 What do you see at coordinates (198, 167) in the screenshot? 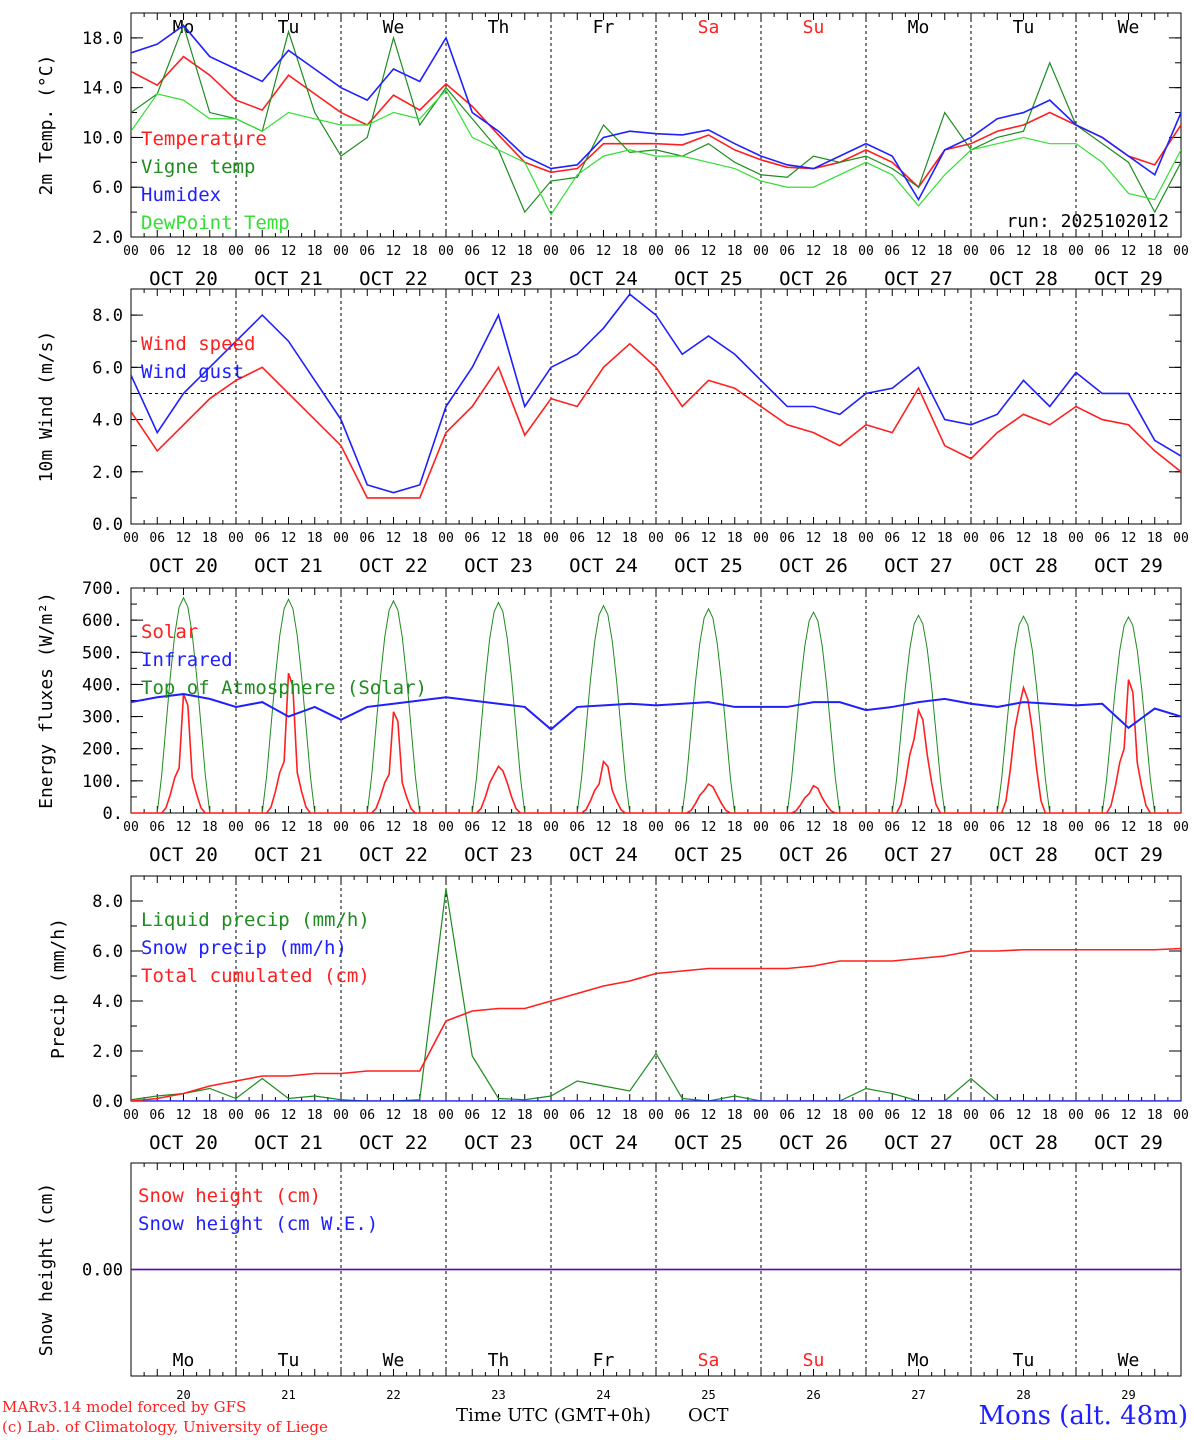
I see `legend-vigne-temp: Vigne temp` at bounding box center [198, 167].